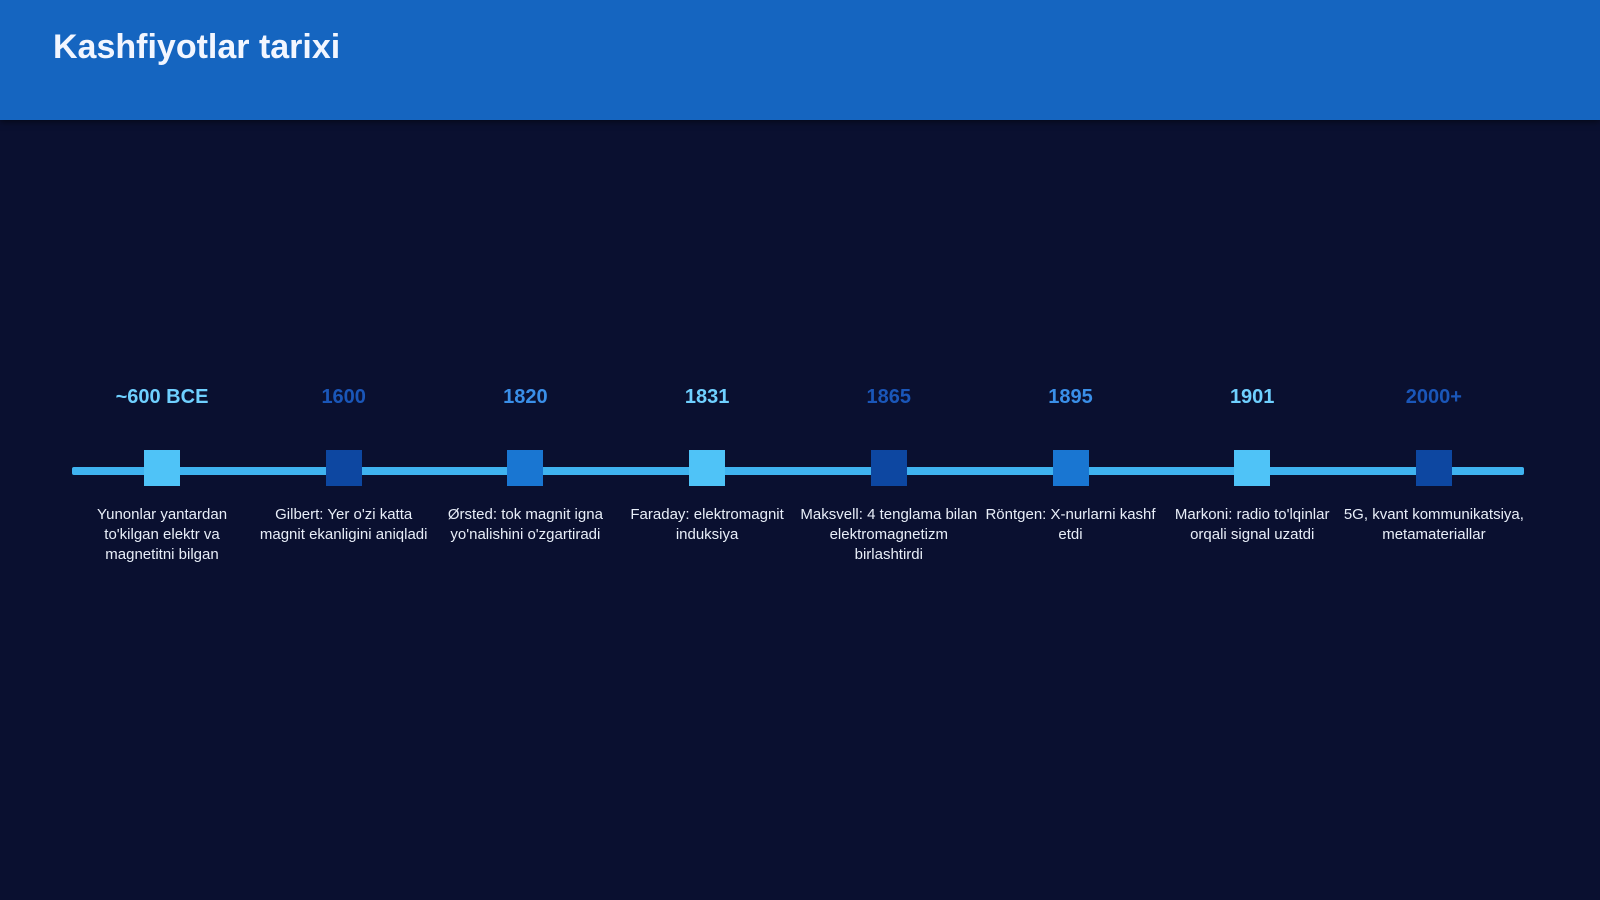  Describe the element at coordinates (162, 397) in the screenshot. I see `event-year: ~600 BCE` at that location.